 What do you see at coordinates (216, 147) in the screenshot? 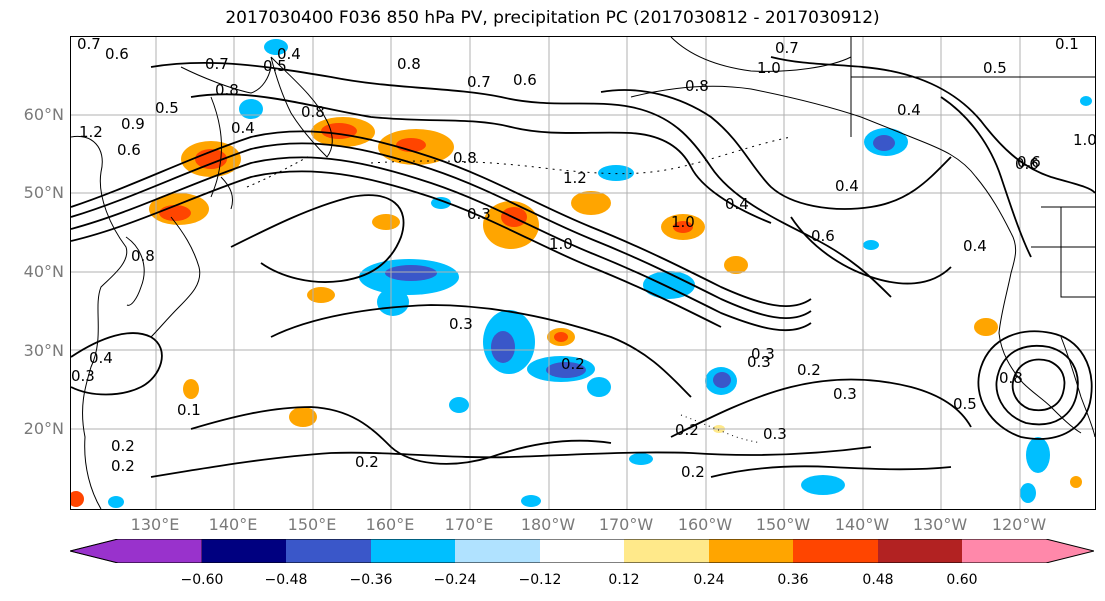
I see `coast-sakhalin` at bounding box center [216, 147].